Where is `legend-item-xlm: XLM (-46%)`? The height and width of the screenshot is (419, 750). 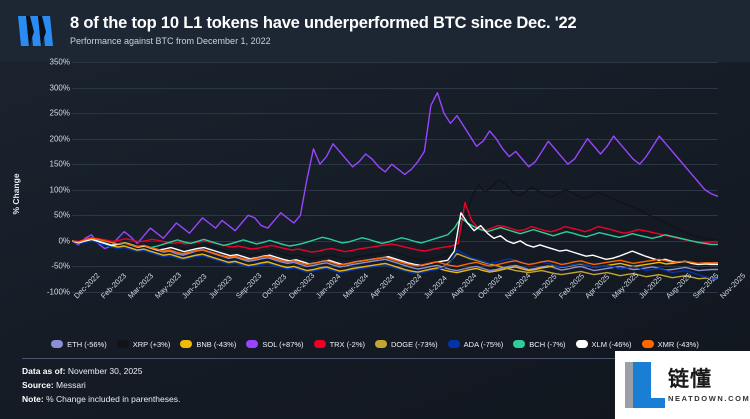 legend-item-xlm: XLM (-46%) is located at coordinates (603, 344).